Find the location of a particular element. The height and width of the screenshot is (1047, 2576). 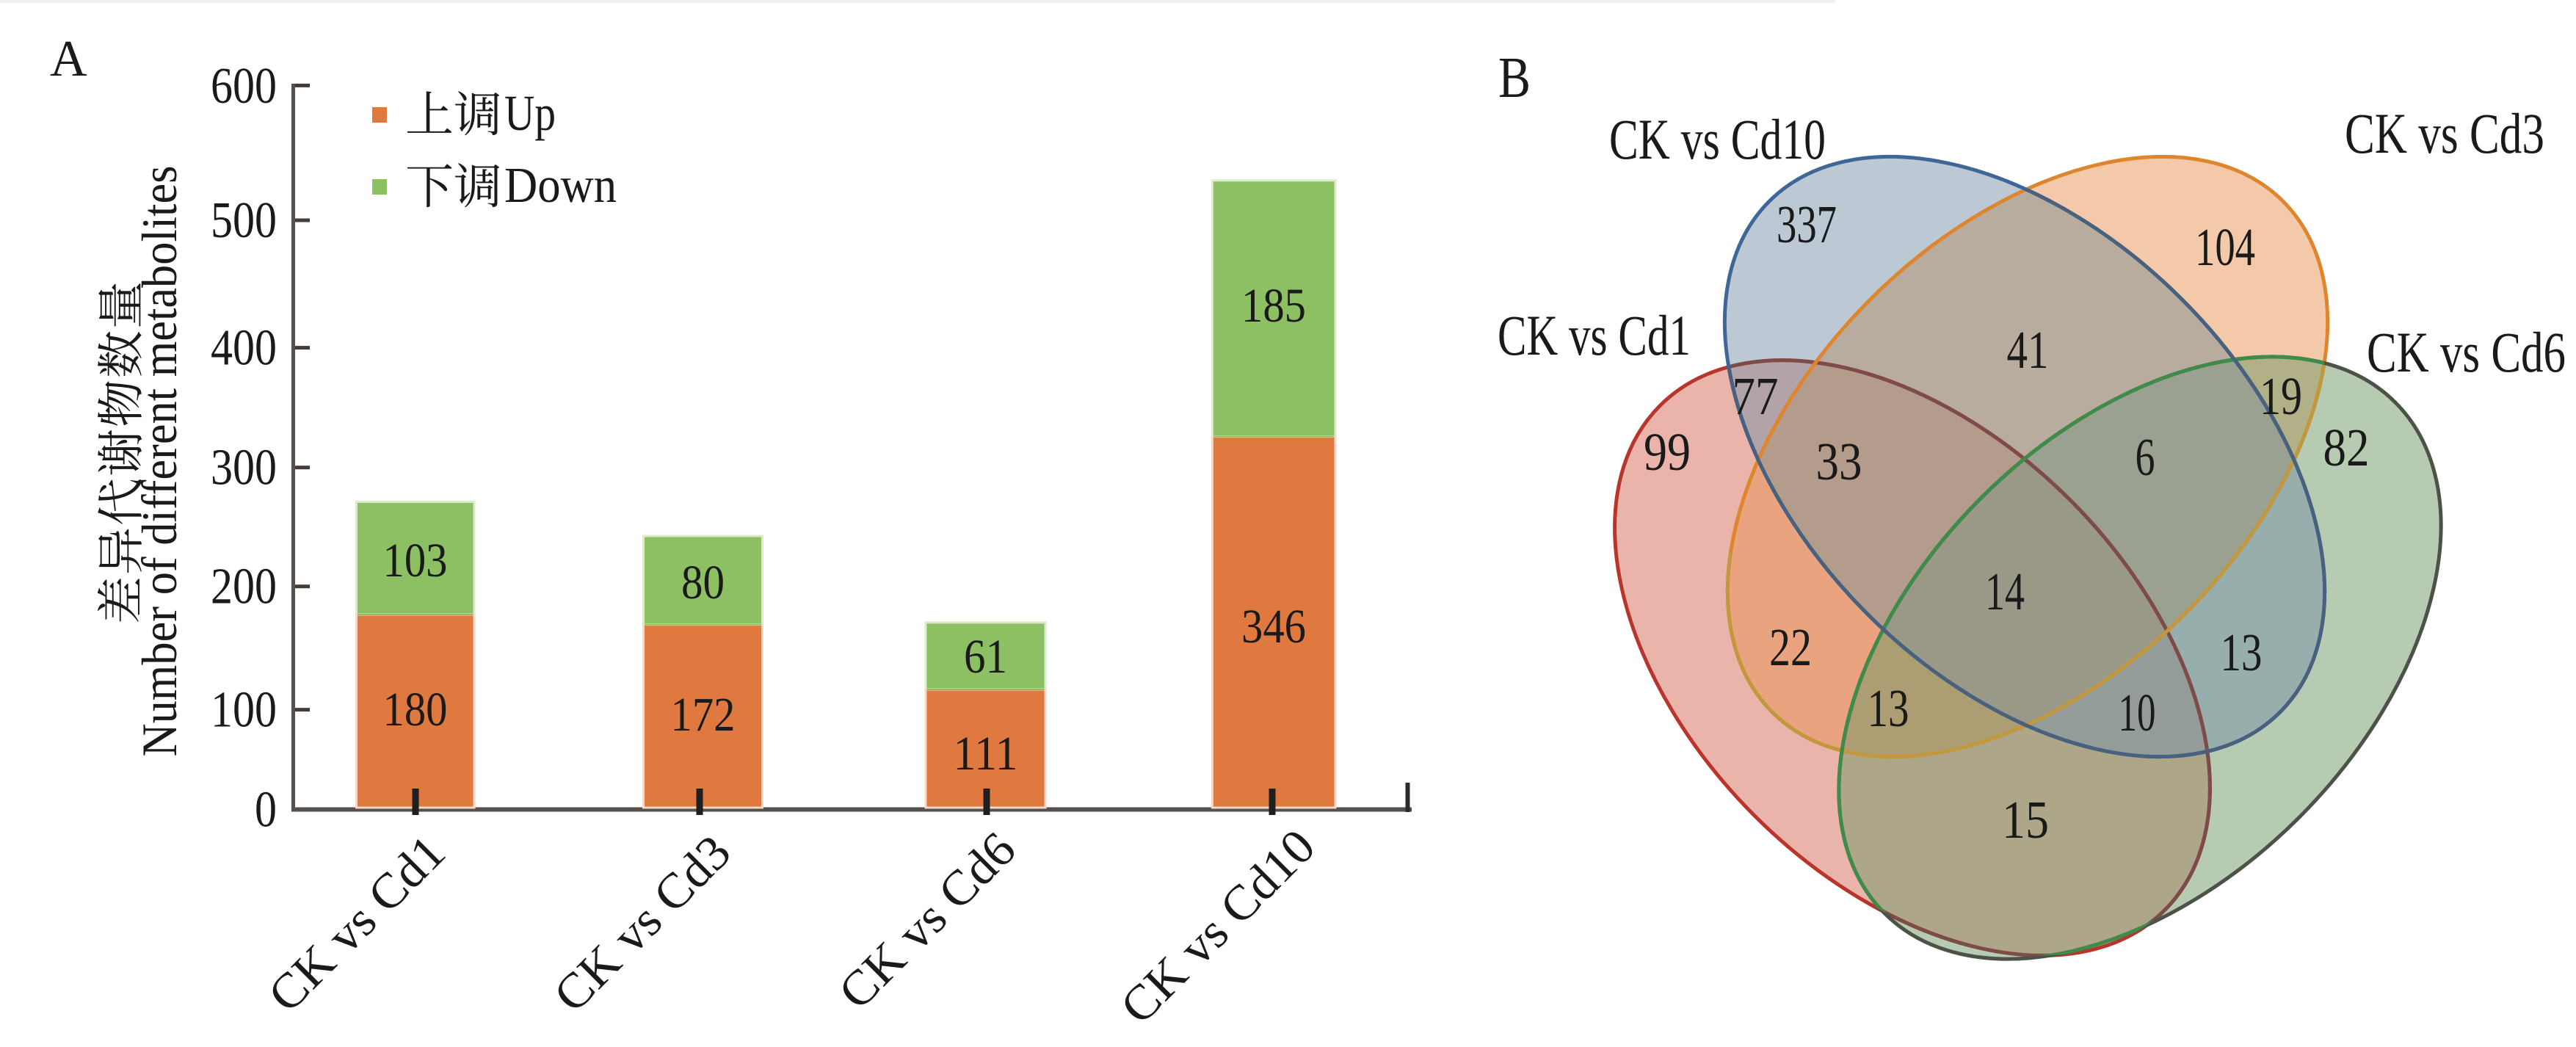

svg-text: A is located at coordinates (69, 59).